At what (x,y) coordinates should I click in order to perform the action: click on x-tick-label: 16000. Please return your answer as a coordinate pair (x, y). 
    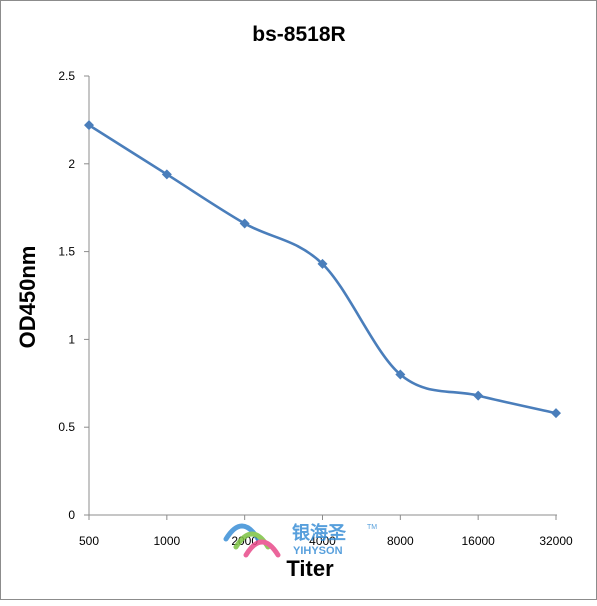
    Looking at the image, I should click on (478, 541).